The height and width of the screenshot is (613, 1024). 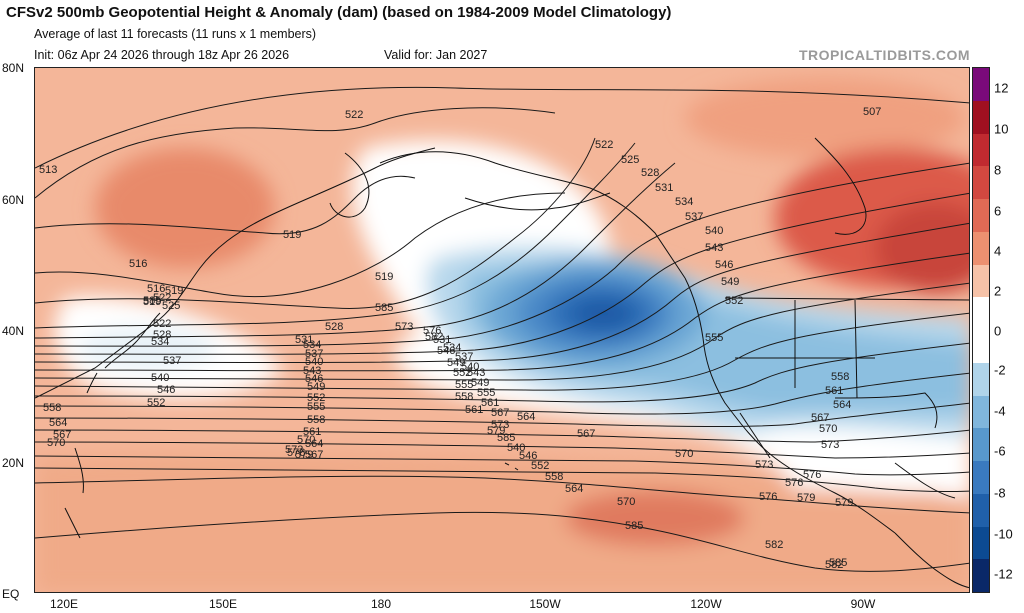 What do you see at coordinates (64, 604) in the screenshot?
I see `lon-label-120e: 120E` at bounding box center [64, 604].